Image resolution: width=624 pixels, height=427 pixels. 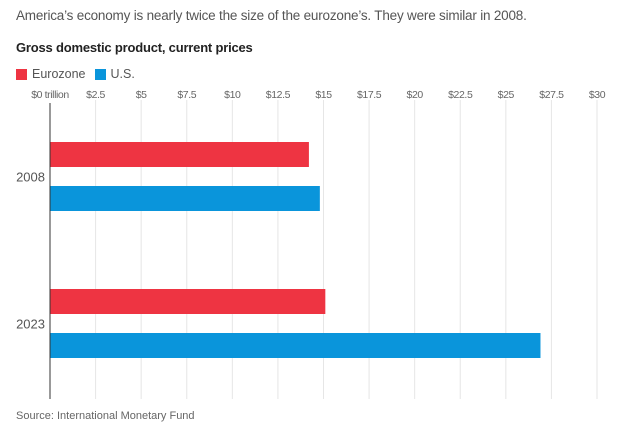 I want to click on x-tick-label: $15, so click(x=323, y=95).